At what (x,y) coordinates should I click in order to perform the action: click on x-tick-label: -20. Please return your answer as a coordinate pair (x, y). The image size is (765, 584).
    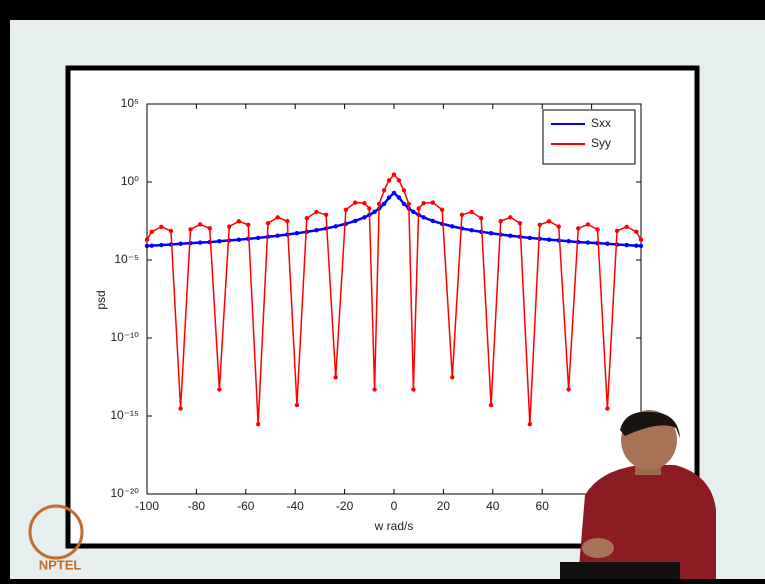
    Looking at the image, I should click on (345, 506).